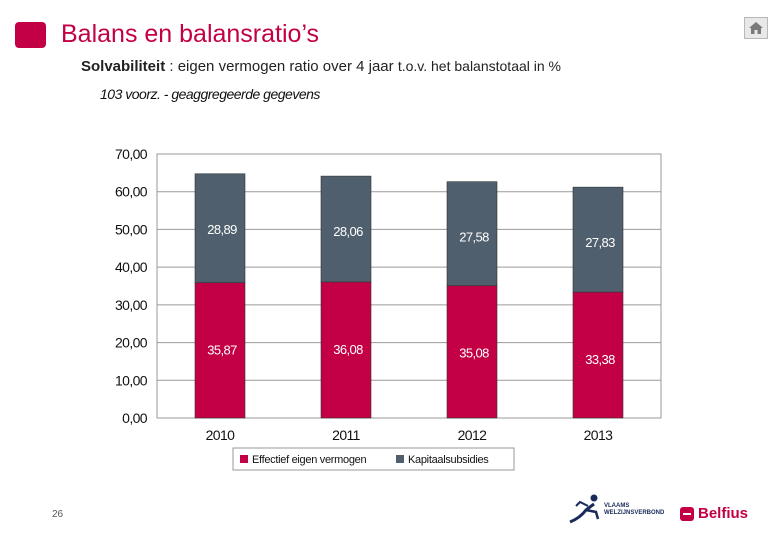  Describe the element at coordinates (131, 343) in the screenshot. I see `y-tick-label: 20,00` at that location.